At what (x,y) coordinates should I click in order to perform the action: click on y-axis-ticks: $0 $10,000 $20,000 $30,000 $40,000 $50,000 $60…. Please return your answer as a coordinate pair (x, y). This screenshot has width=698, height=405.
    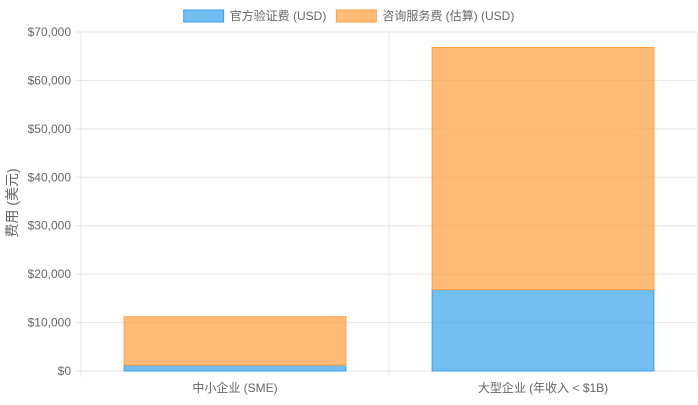
    Looking at the image, I should click on (50, 201).